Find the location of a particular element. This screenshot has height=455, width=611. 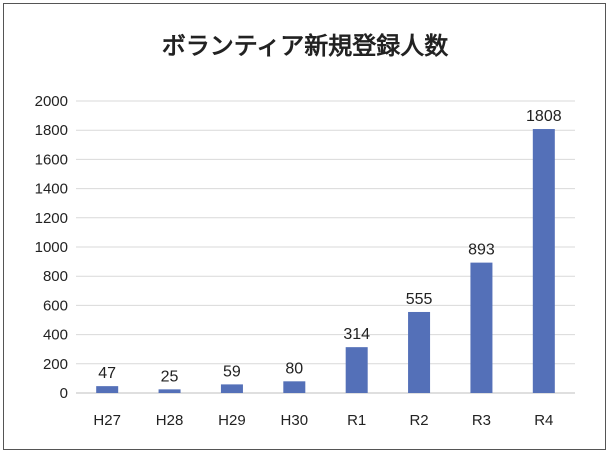

data-label: 59 is located at coordinates (232, 371).